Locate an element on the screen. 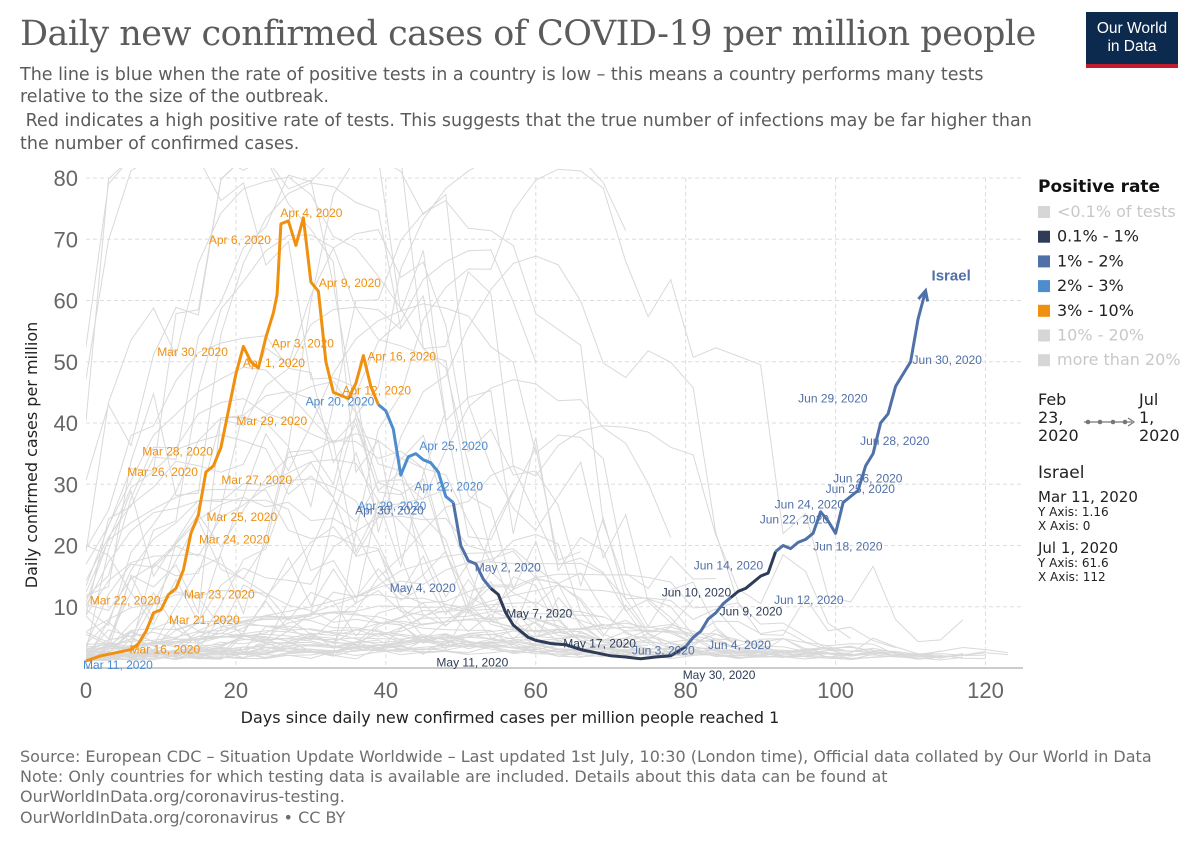 The height and width of the screenshot is (847, 1200). date-annotation: Apr 20, 2020 is located at coordinates (340, 402).